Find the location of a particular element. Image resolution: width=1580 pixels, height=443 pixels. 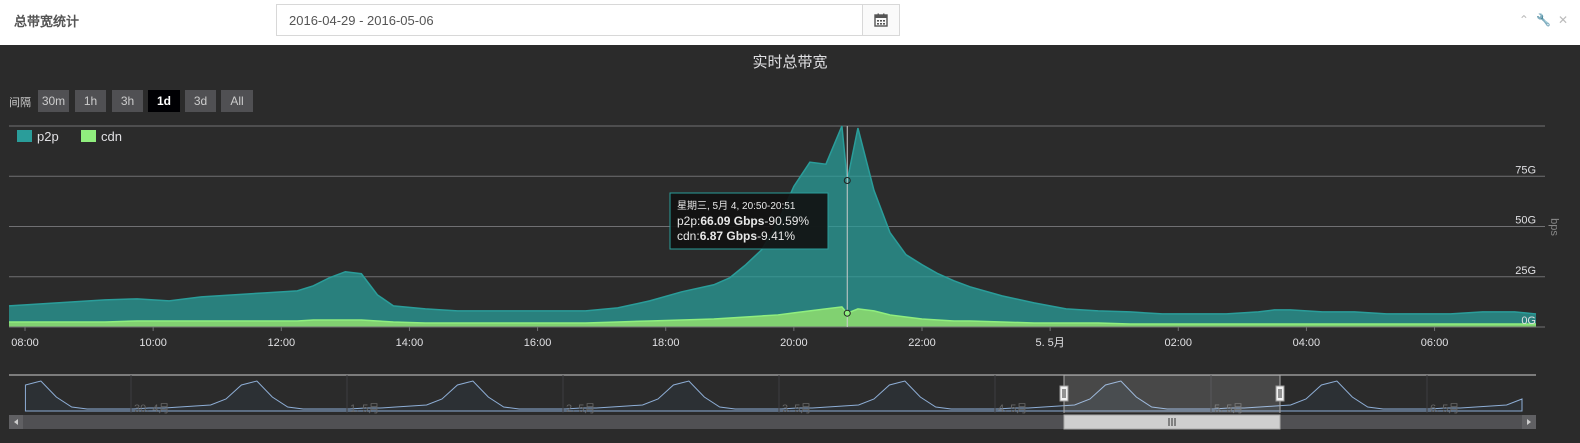

range-button-30m: 30m is located at coordinates (53, 101).